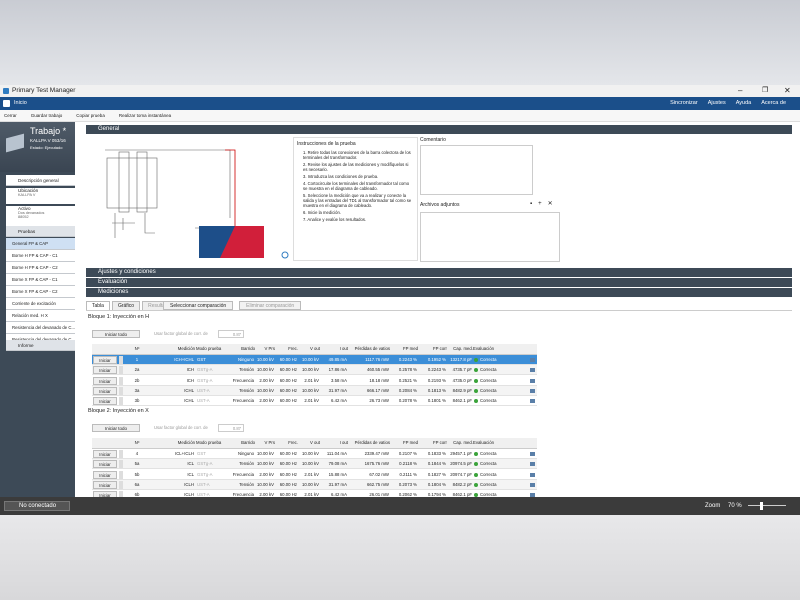 The height and width of the screenshot is (600, 800). Describe the element at coordinates (544, 204) in the screenshot. I see `attachment-actions: ▪+✕` at that location.